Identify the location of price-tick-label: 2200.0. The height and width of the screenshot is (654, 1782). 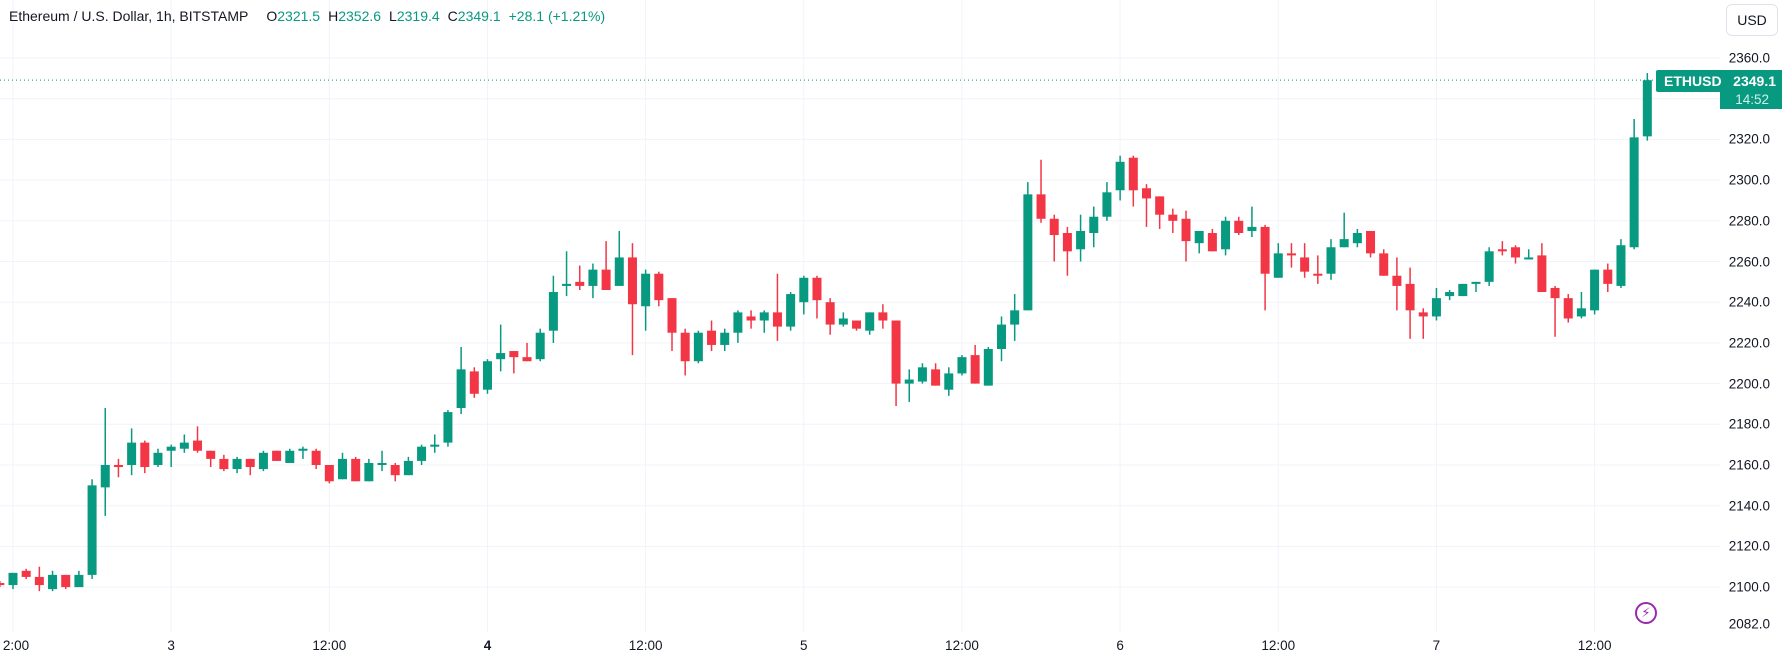
(1749, 384).